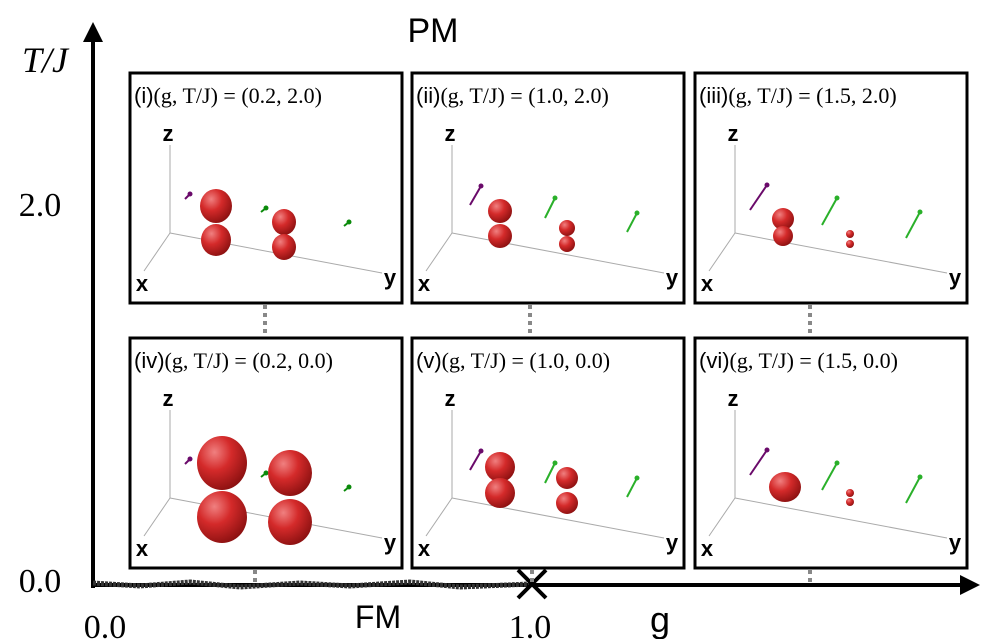 This screenshot has height=639, width=981. What do you see at coordinates (378, 617) in the screenshot?
I see `region-label: FM` at bounding box center [378, 617].